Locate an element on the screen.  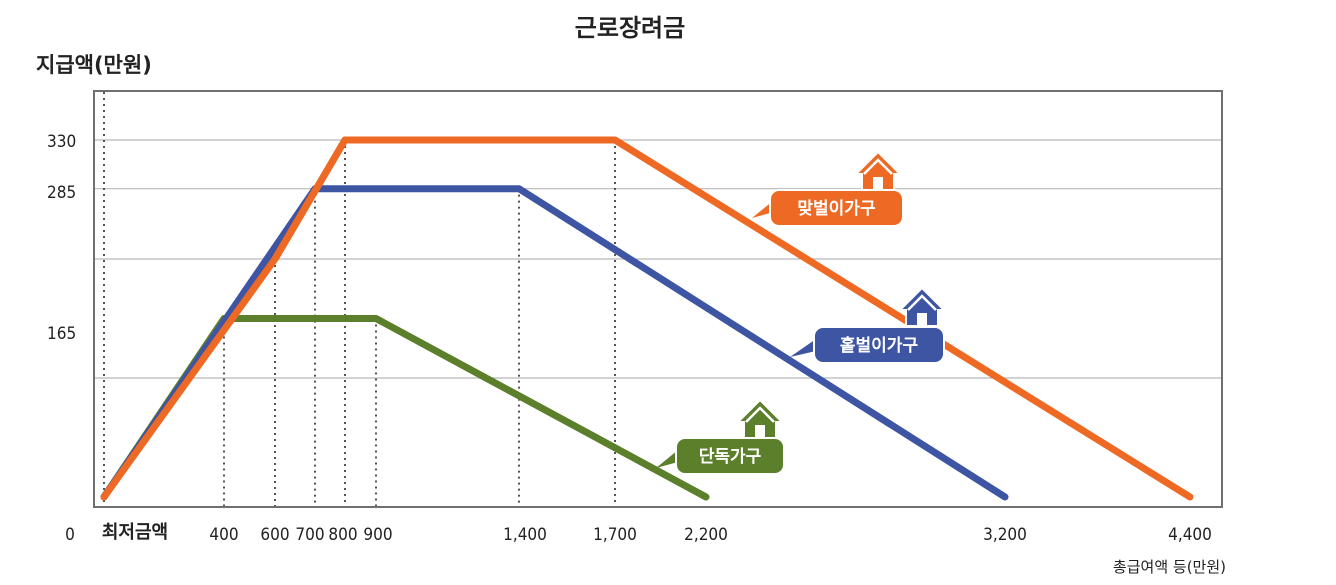
x-tick-0: 0 is located at coordinates (70, 535).